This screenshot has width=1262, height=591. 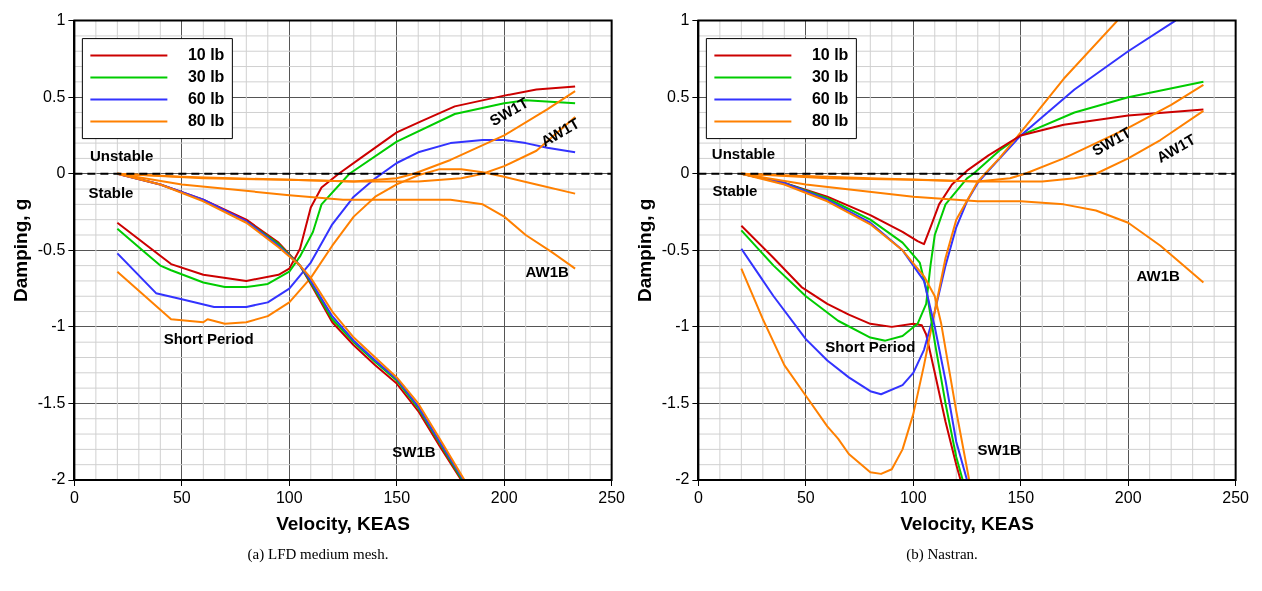 What do you see at coordinates (942, 554) in the screenshot?
I see `text: (b) Nastran.` at bounding box center [942, 554].